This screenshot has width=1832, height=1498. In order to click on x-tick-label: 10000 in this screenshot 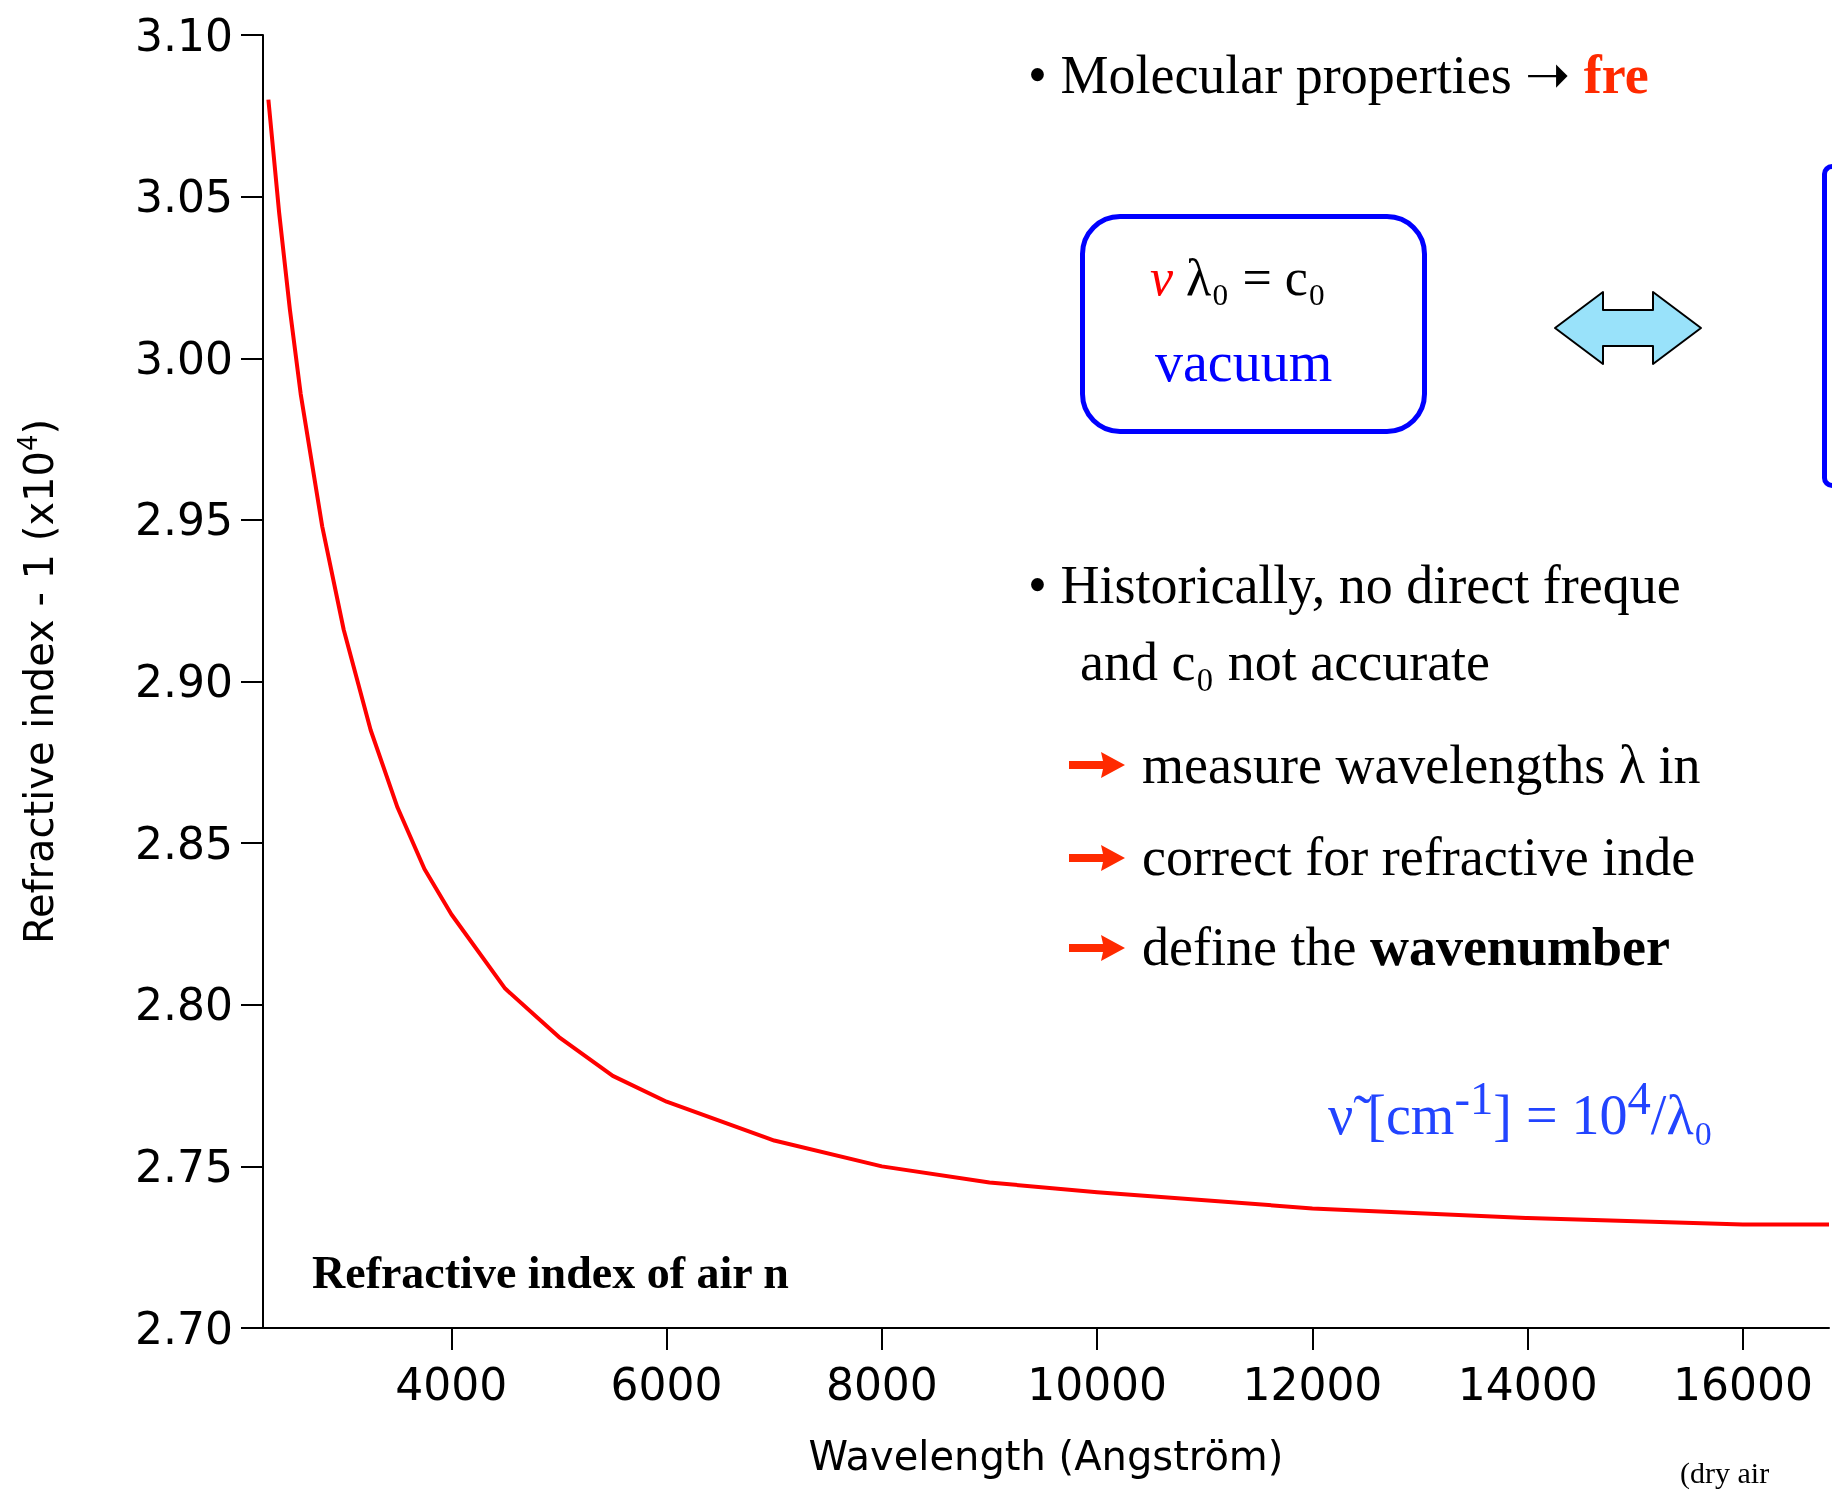, I will do `click(1097, 1384)`.